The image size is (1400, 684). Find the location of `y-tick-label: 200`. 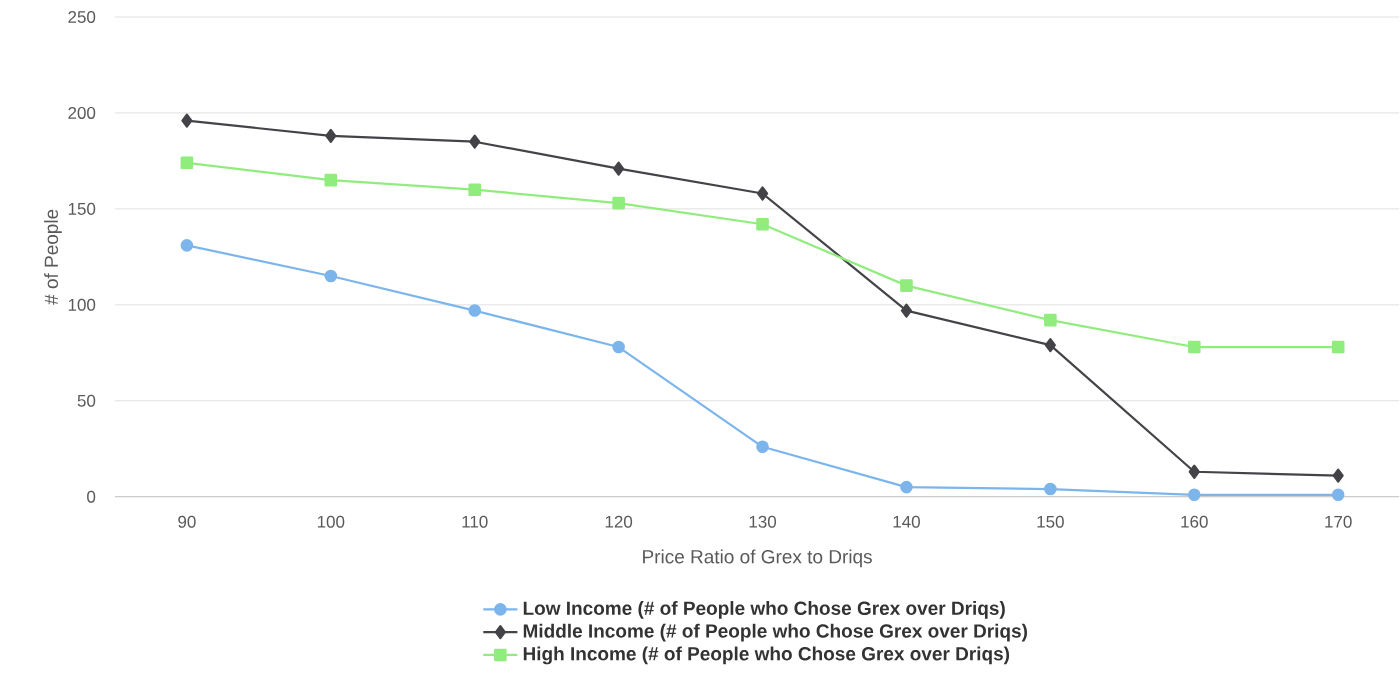

y-tick-label: 200 is located at coordinates (82, 113).